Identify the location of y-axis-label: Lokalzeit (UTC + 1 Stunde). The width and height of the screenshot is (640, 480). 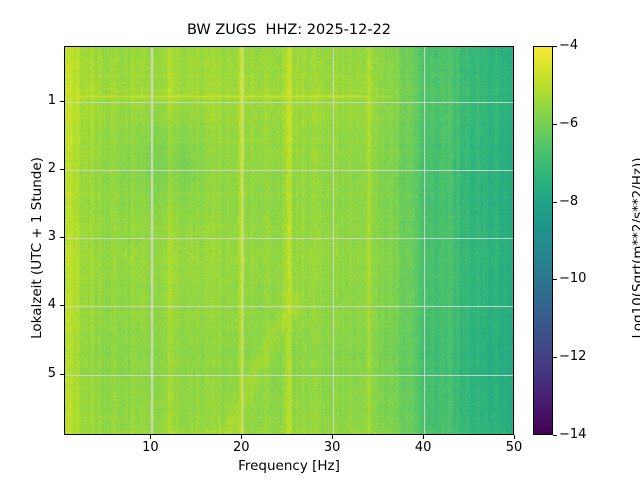
(37, 248).